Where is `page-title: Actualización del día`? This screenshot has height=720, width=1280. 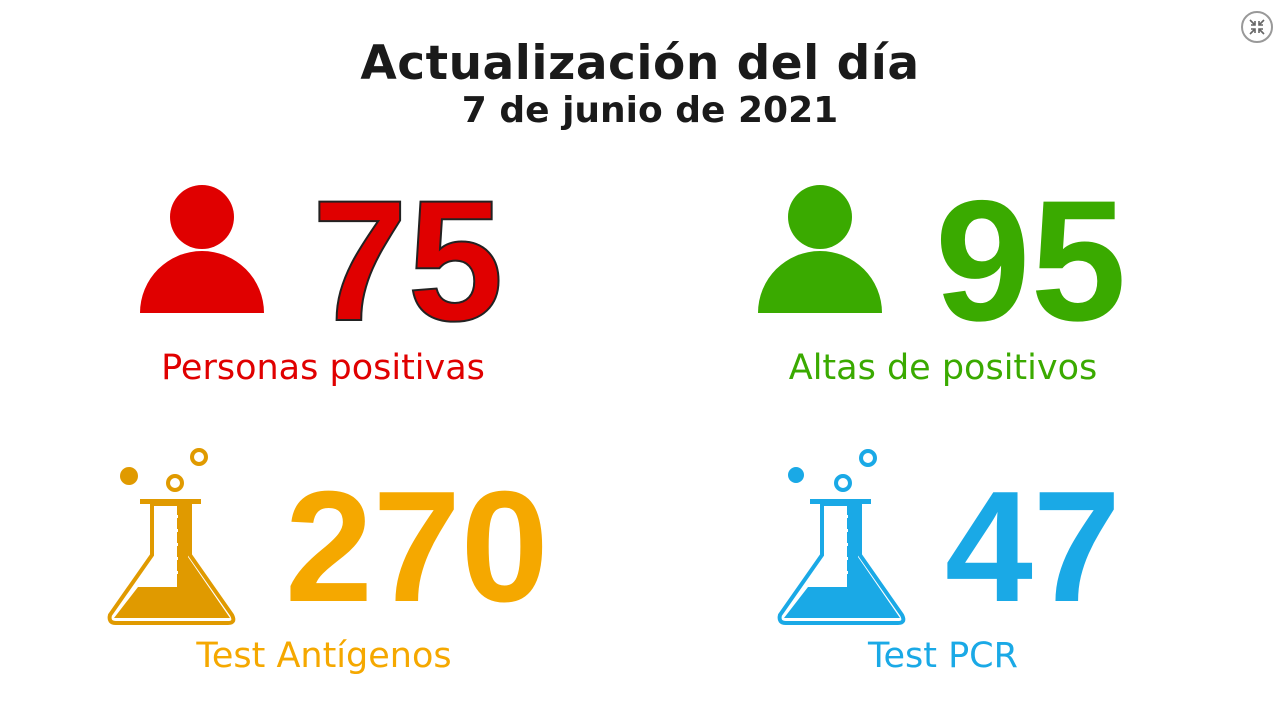
page-title: Actualización del día is located at coordinates (640, 63).